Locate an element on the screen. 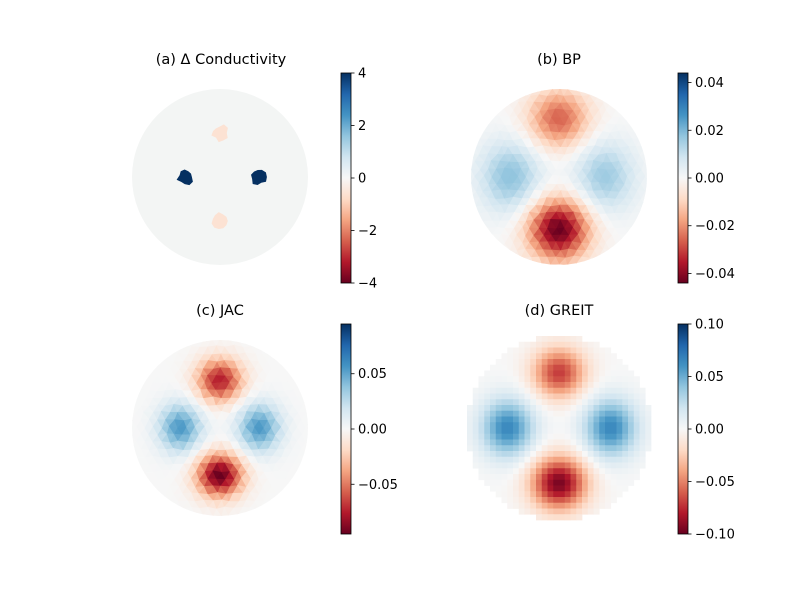  panel-title-jac: (c) JAC is located at coordinates (220, 311).